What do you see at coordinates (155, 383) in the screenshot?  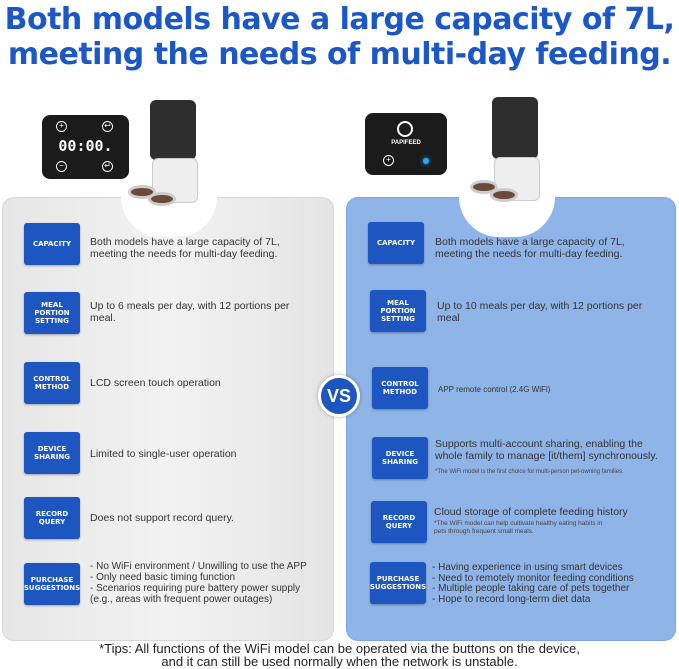 I see `control-method-text: LCD screen touch operation` at bounding box center [155, 383].